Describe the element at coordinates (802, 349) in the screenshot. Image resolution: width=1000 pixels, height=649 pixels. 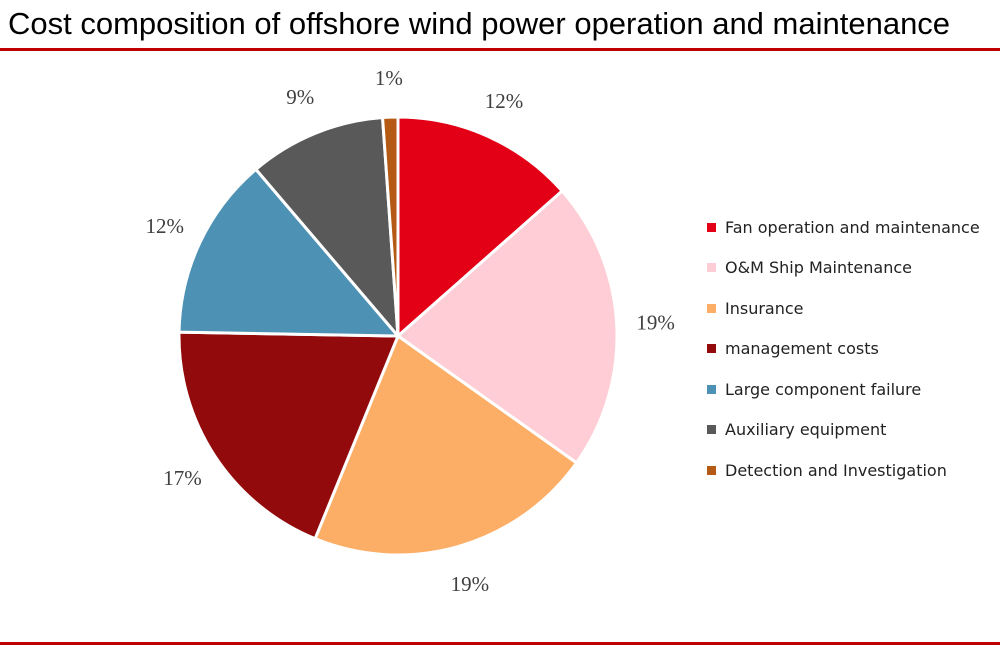
I see `legend-label: management costs` at that location.